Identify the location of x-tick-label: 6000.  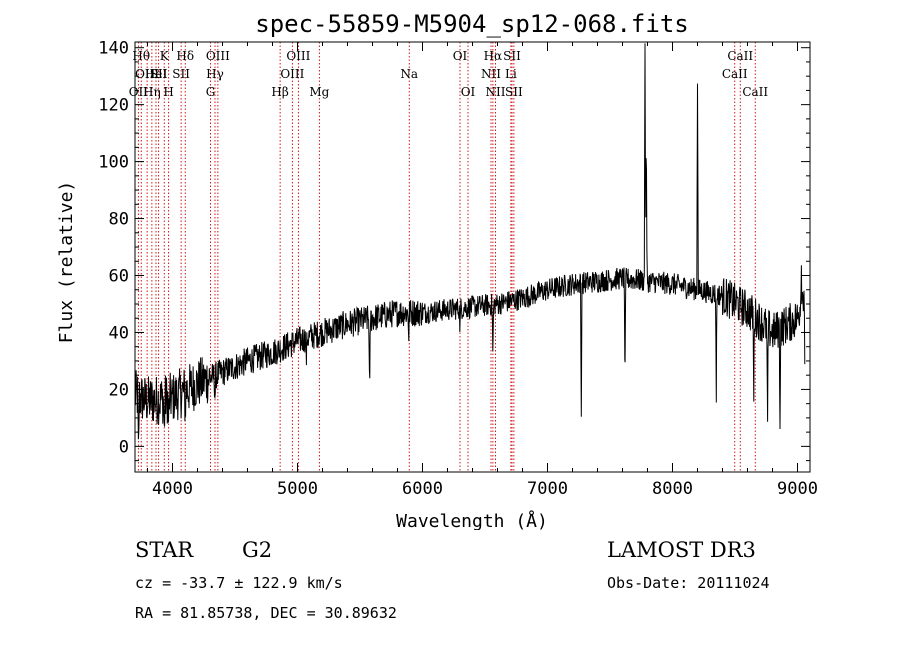
(422, 489).